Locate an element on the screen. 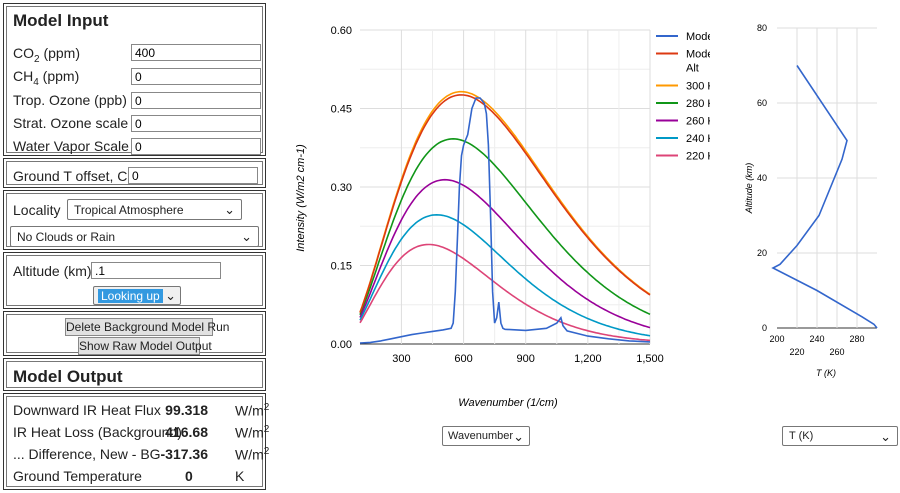  legend-label: 240 K is located at coordinates (698, 139).